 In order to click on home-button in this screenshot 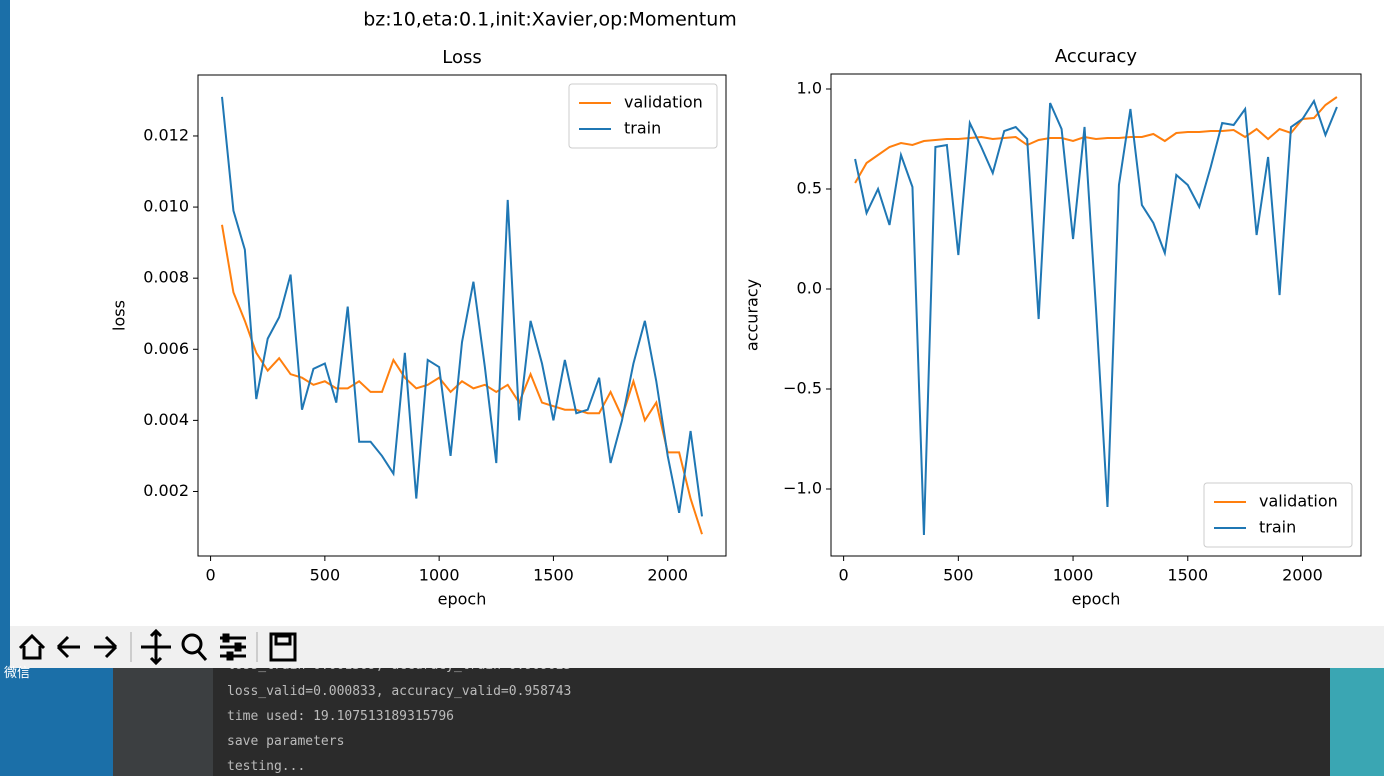, I will do `click(32, 646)`.